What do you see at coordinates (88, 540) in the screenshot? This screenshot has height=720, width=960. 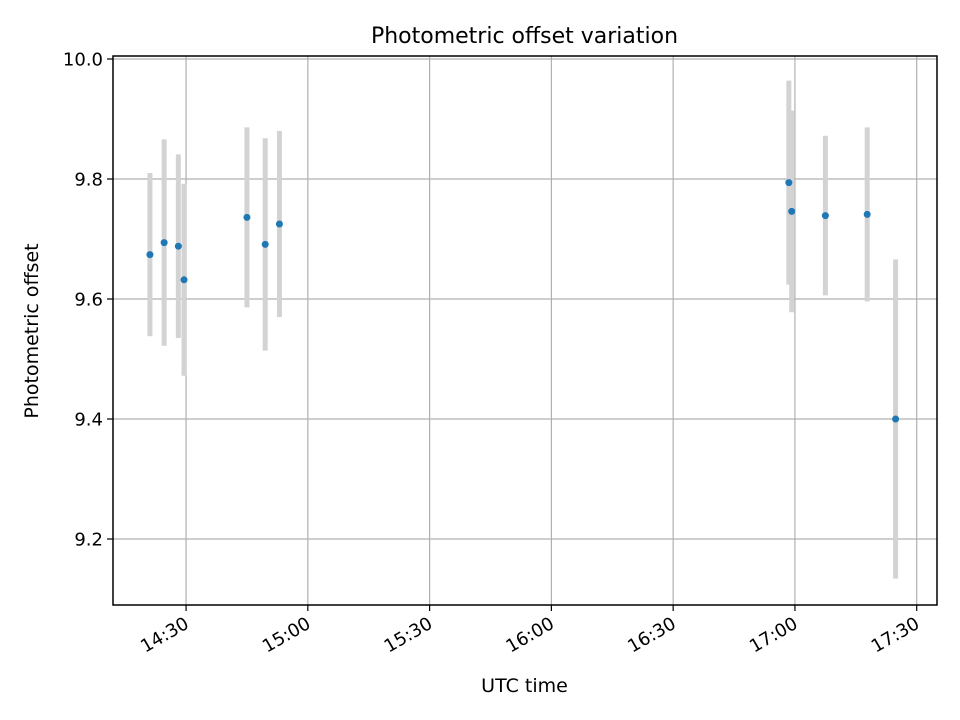 I see `y-tick-label: 9.2` at bounding box center [88, 540].